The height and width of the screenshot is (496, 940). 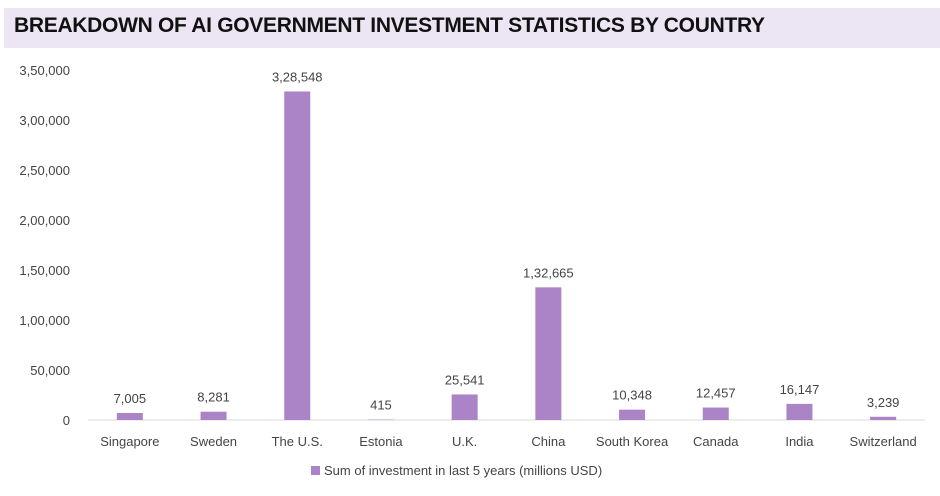 What do you see at coordinates (315, 470) in the screenshot?
I see `legend-swatch` at bounding box center [315, 470].